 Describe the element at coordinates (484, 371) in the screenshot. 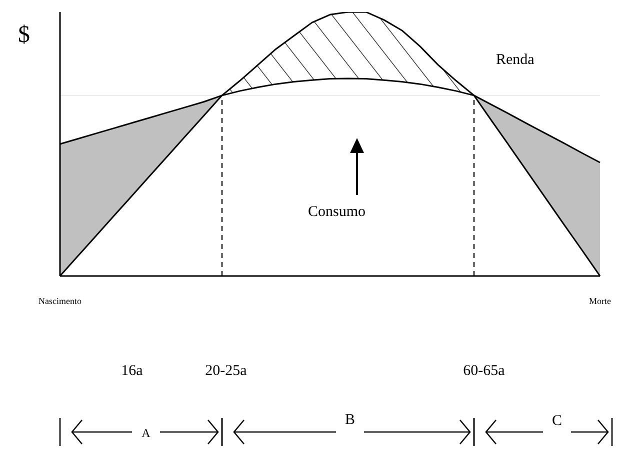

I see `text: 60-65a` at that location.